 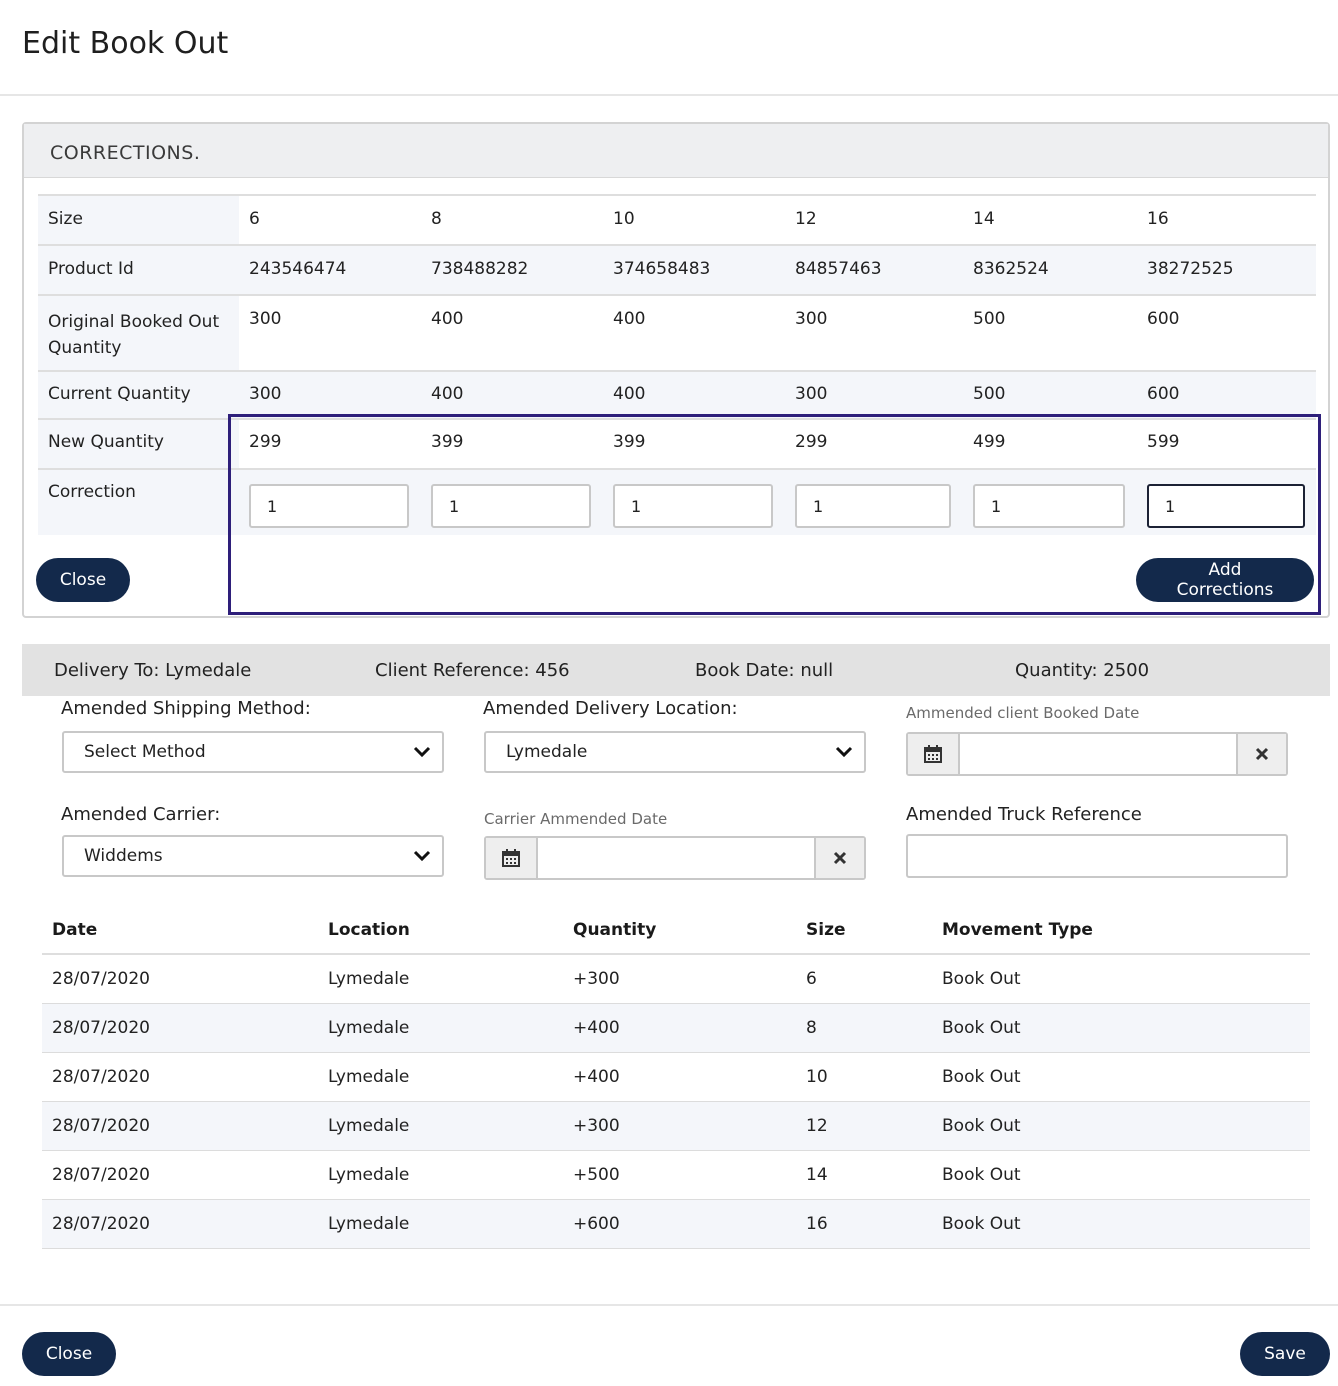 What do you see at coordinates (138, 332) in the screenshot?
I see `row-label: Original Booked Out Quantity` at bounding box center [138, 332].